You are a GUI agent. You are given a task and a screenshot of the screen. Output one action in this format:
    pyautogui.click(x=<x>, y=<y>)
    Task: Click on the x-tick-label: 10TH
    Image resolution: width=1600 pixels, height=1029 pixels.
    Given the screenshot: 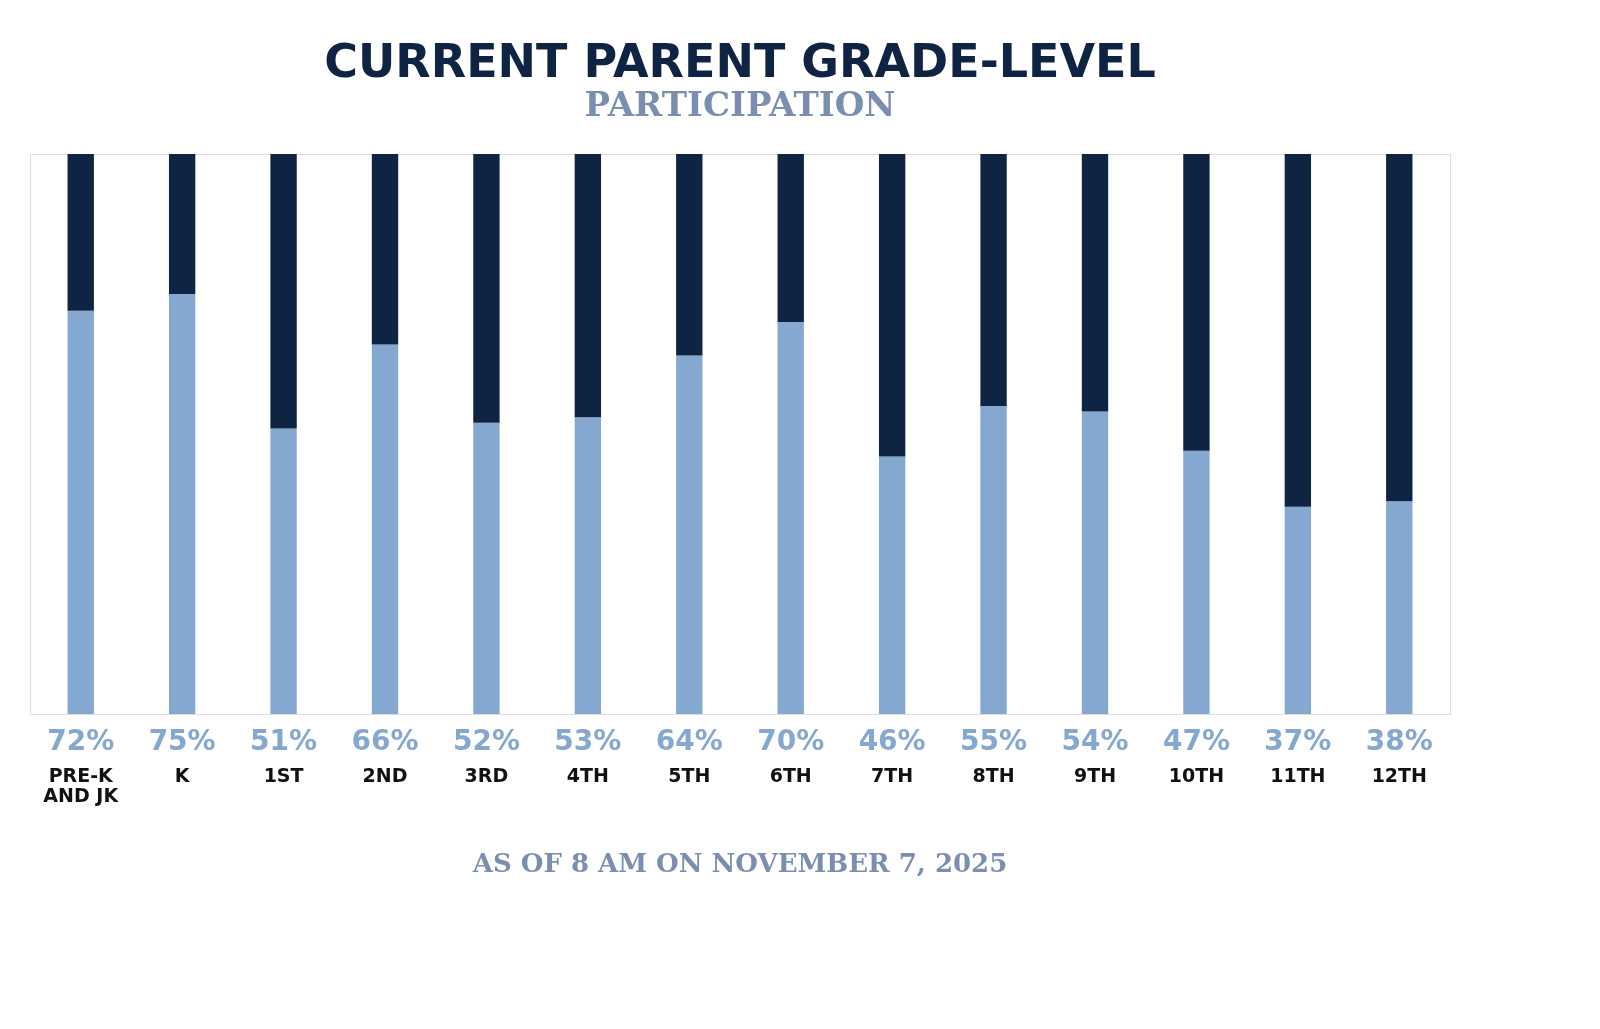 What is the action you would take?
    pyautogui.click(x=1196, y=774)
    